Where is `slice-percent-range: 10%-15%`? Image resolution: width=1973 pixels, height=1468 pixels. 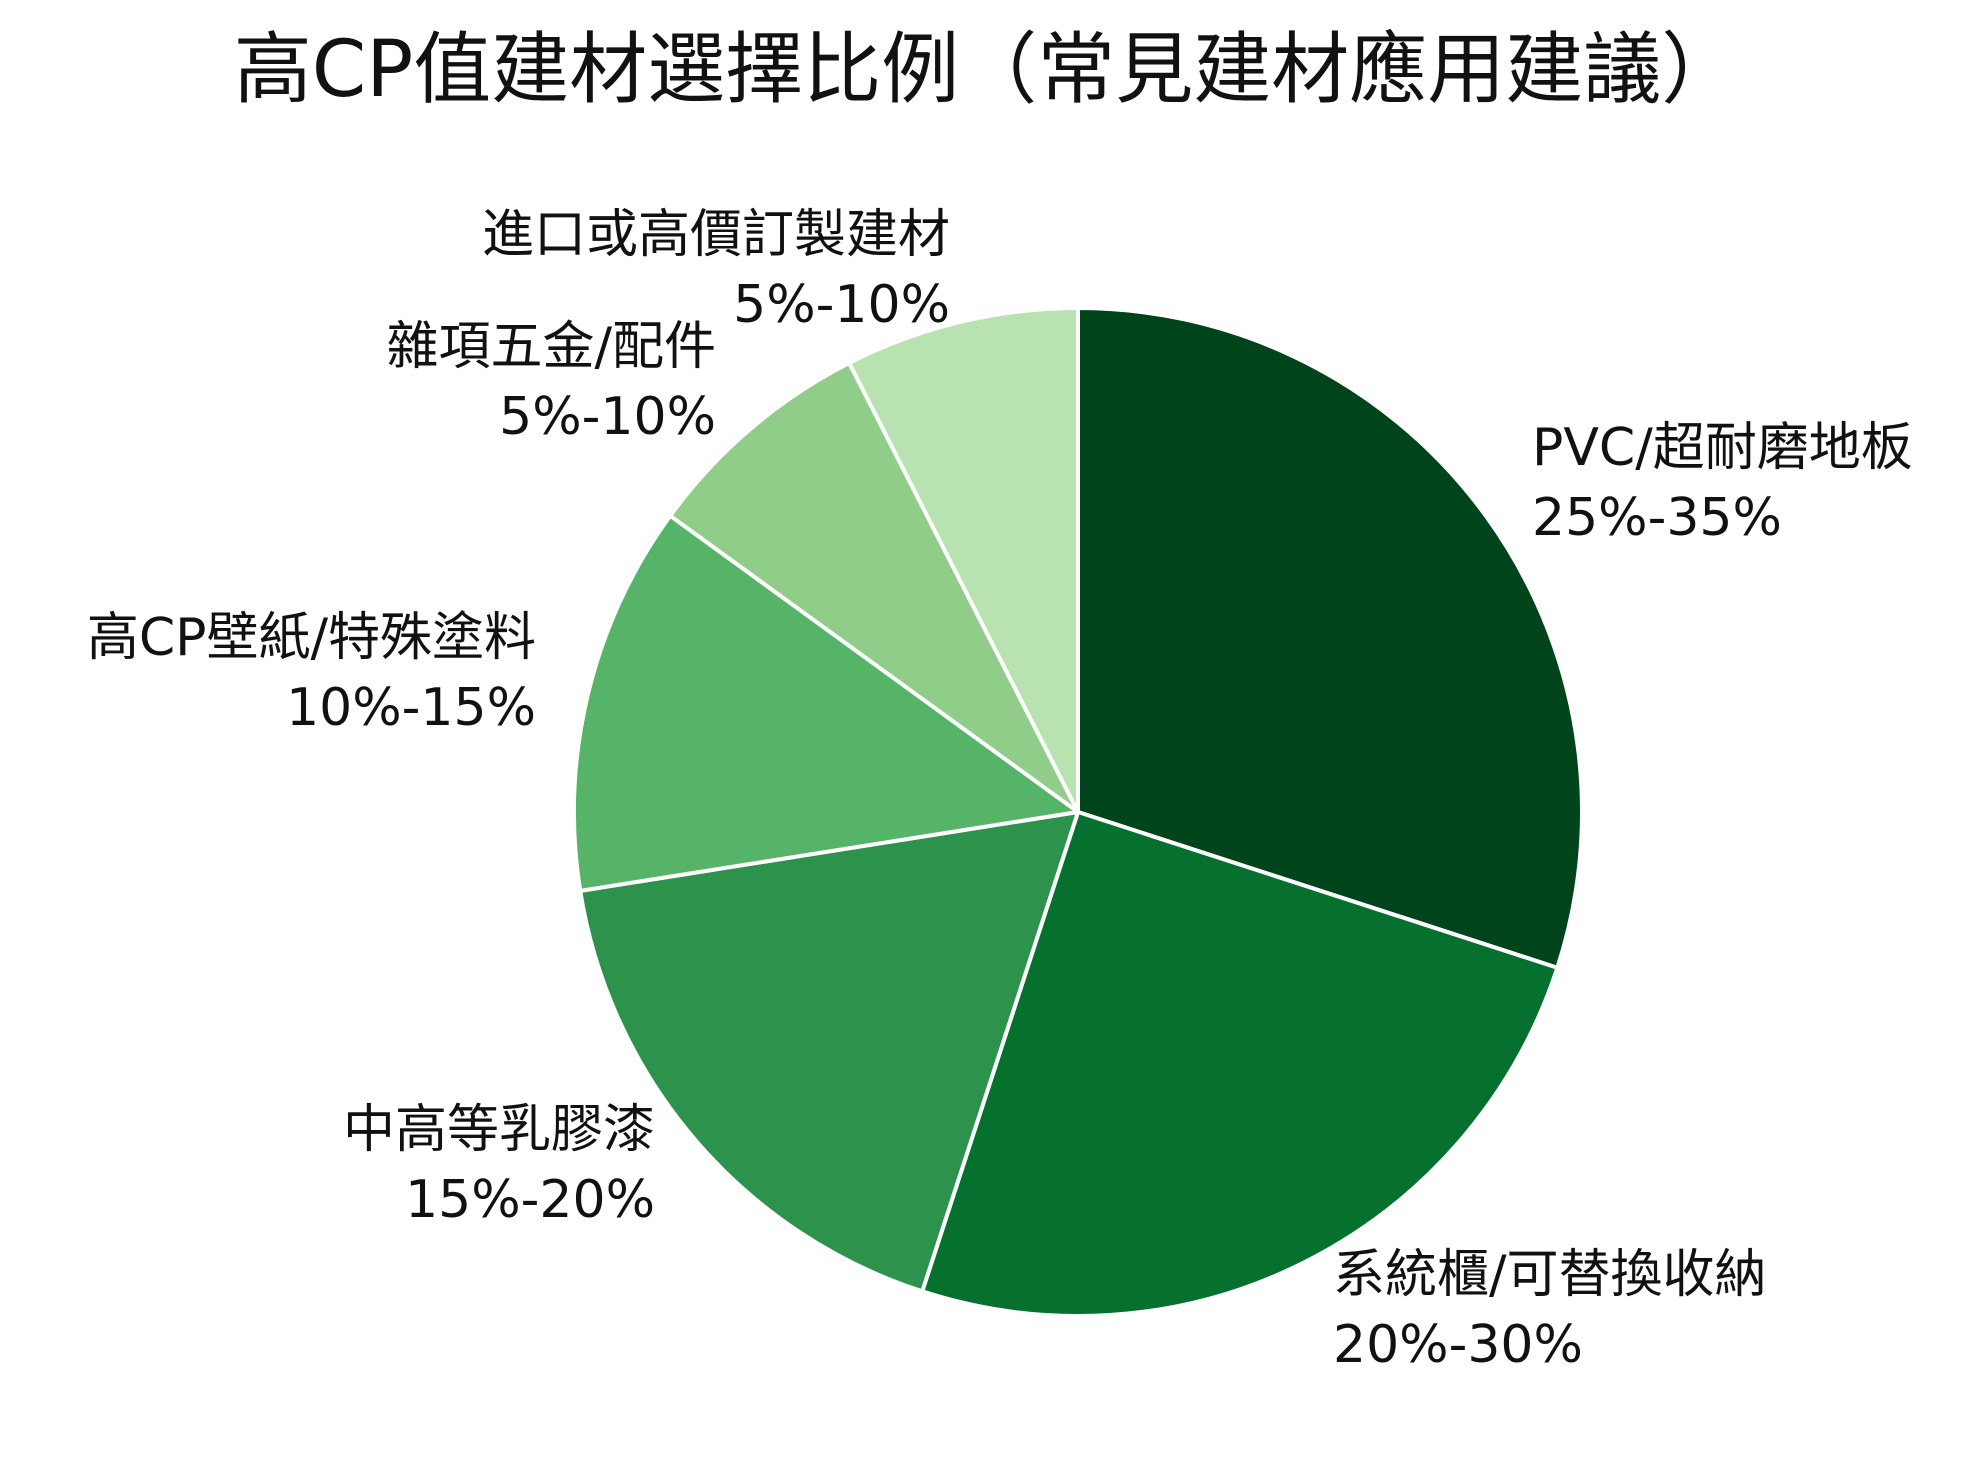 slice-percent-range: 10%-15% is located at coordinates (411, 708).